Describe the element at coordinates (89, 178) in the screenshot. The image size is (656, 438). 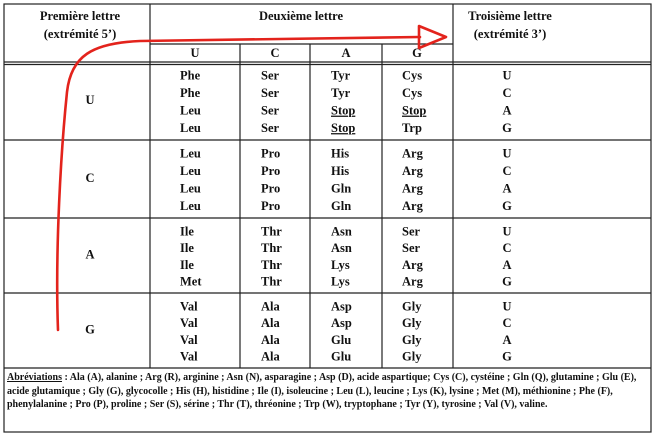
I see `first-letter: C` at that location.